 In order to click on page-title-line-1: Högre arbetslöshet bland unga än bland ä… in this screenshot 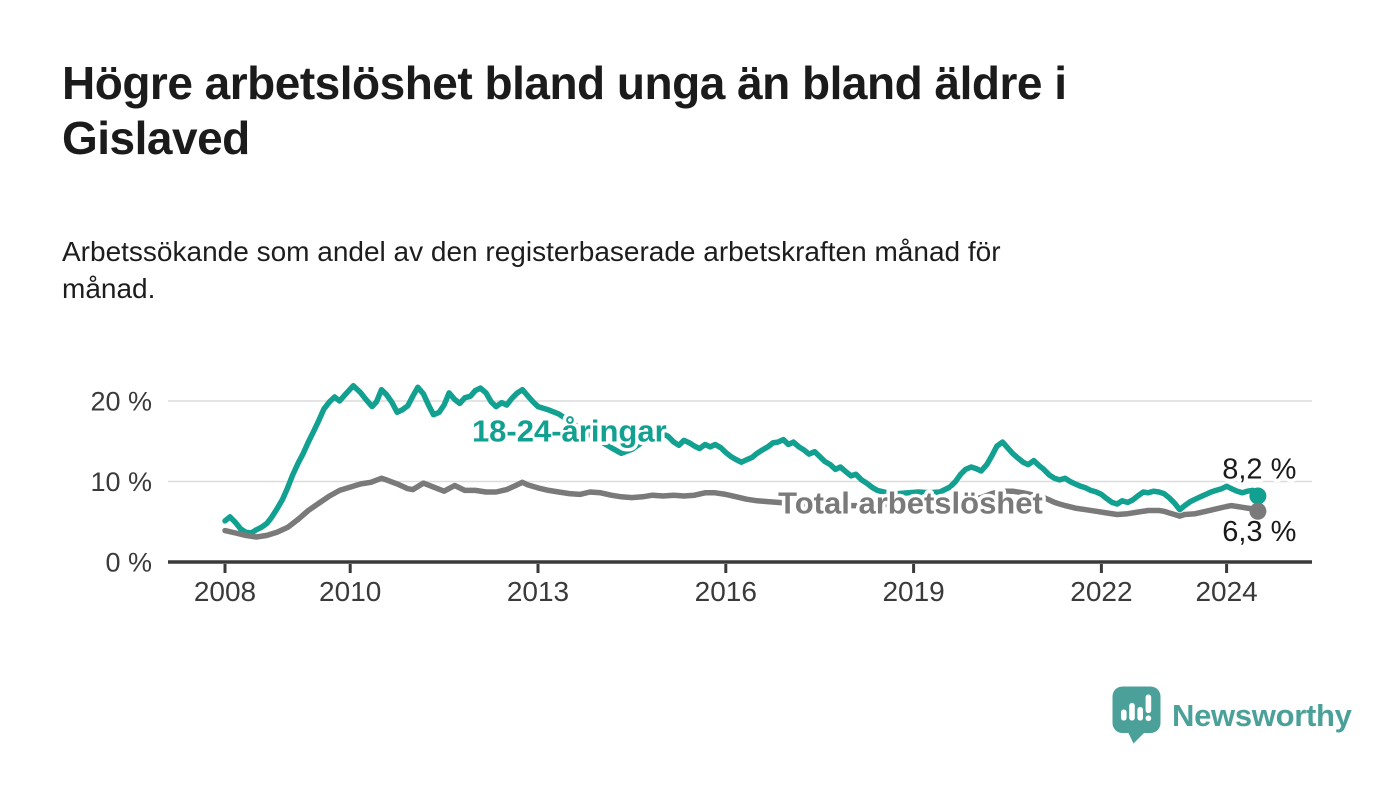, I will do `click(564, 83)`.